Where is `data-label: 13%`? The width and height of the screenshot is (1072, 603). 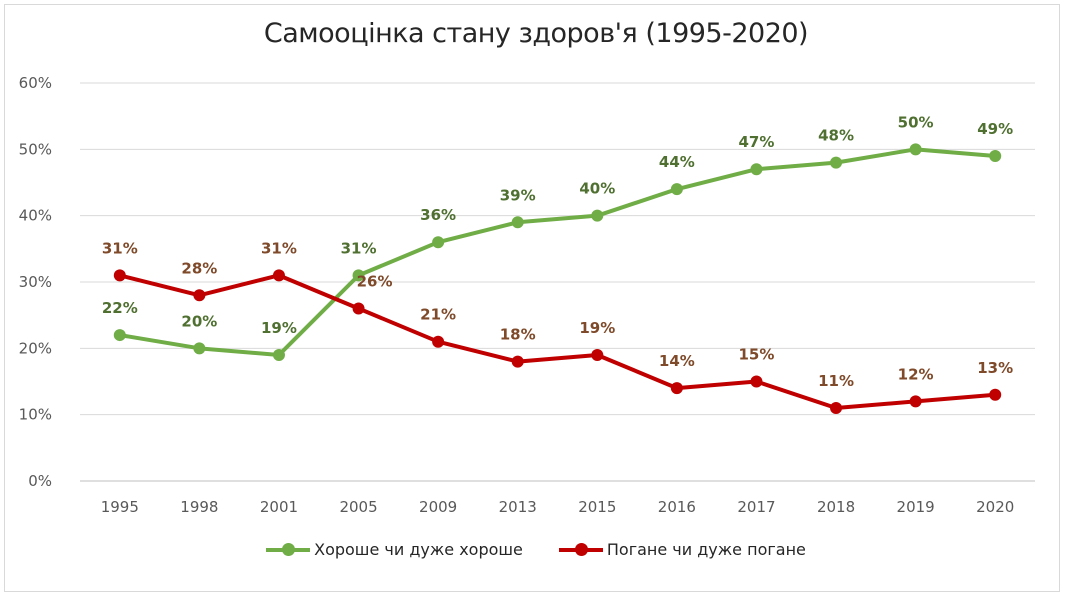 data-label: 13% is located at coordinates (995, 368).